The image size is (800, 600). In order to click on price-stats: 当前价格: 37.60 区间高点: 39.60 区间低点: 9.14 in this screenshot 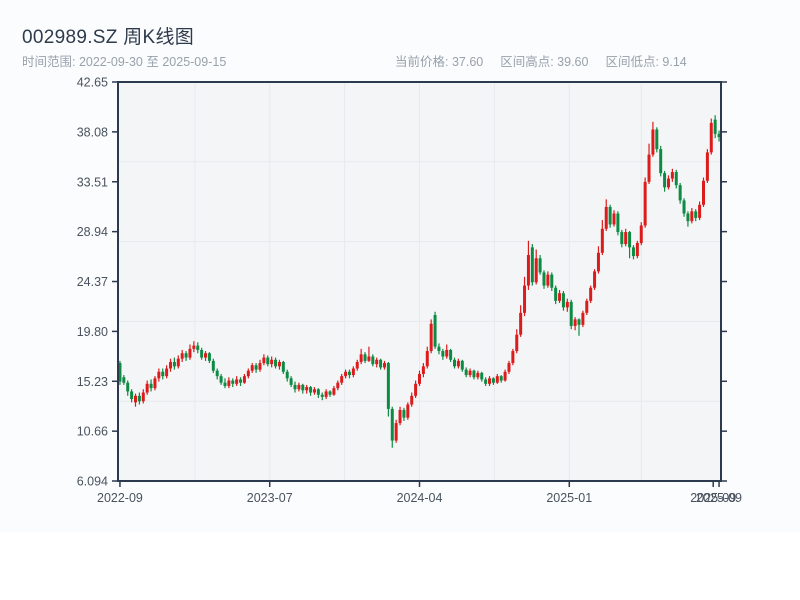, I will do `click(541, 60)`.